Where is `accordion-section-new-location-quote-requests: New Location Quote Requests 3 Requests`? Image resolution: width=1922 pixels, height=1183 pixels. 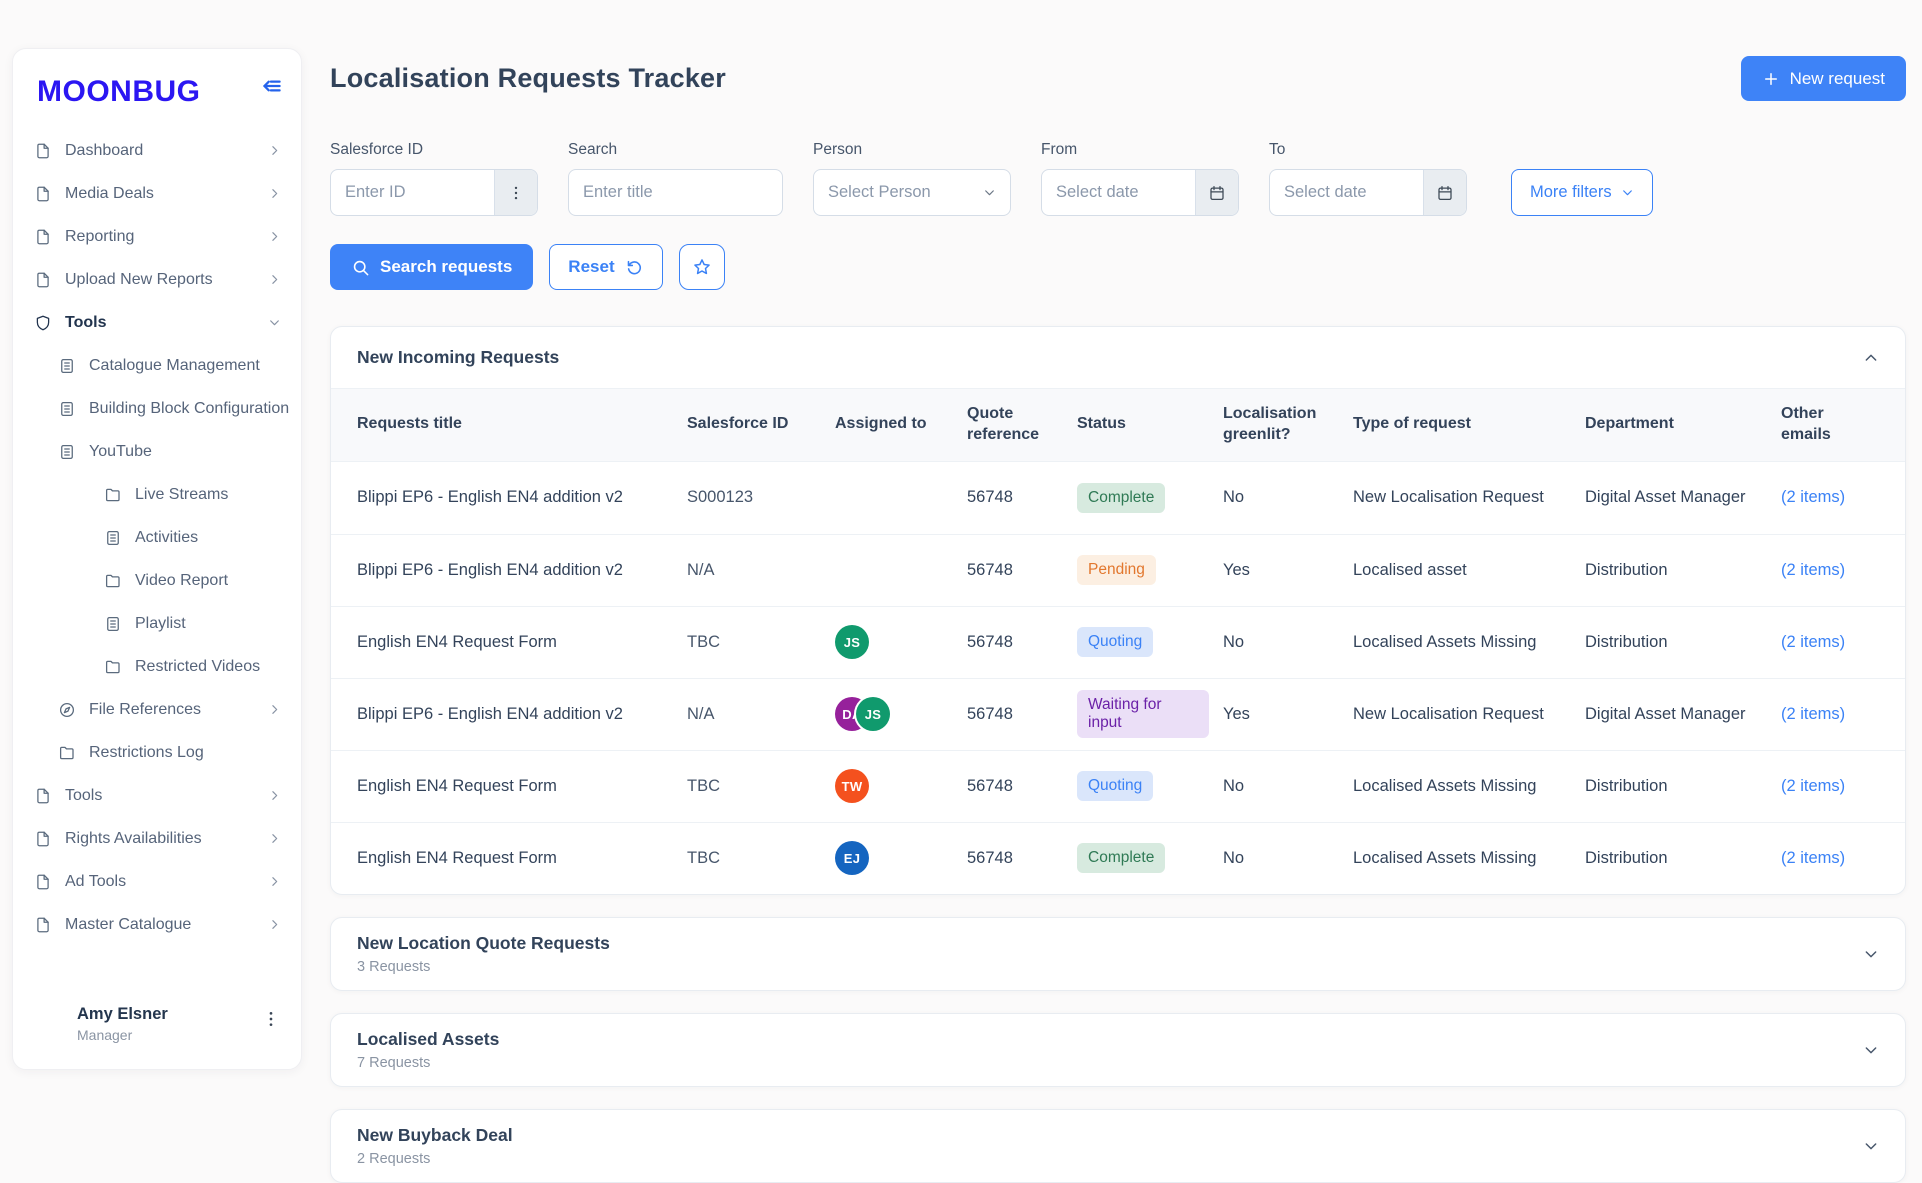
accordion-section-new-location-quote-requests: New Location Quote Requests 3 Requests is located at coordinates (1118, 953).